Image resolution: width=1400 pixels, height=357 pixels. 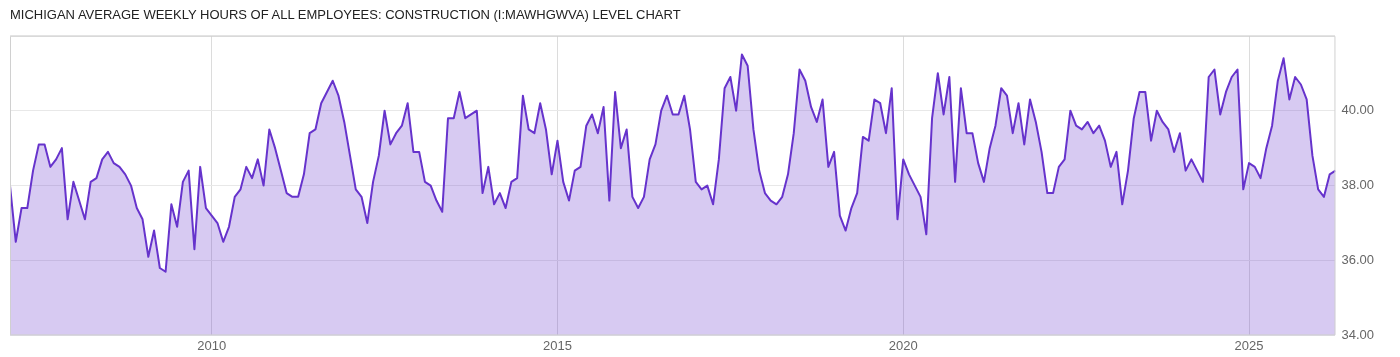 What do you see at coordinates (212, 345) in the screenshot?
I see `x-tick-label: 2010` at bounding box center [212, 345].